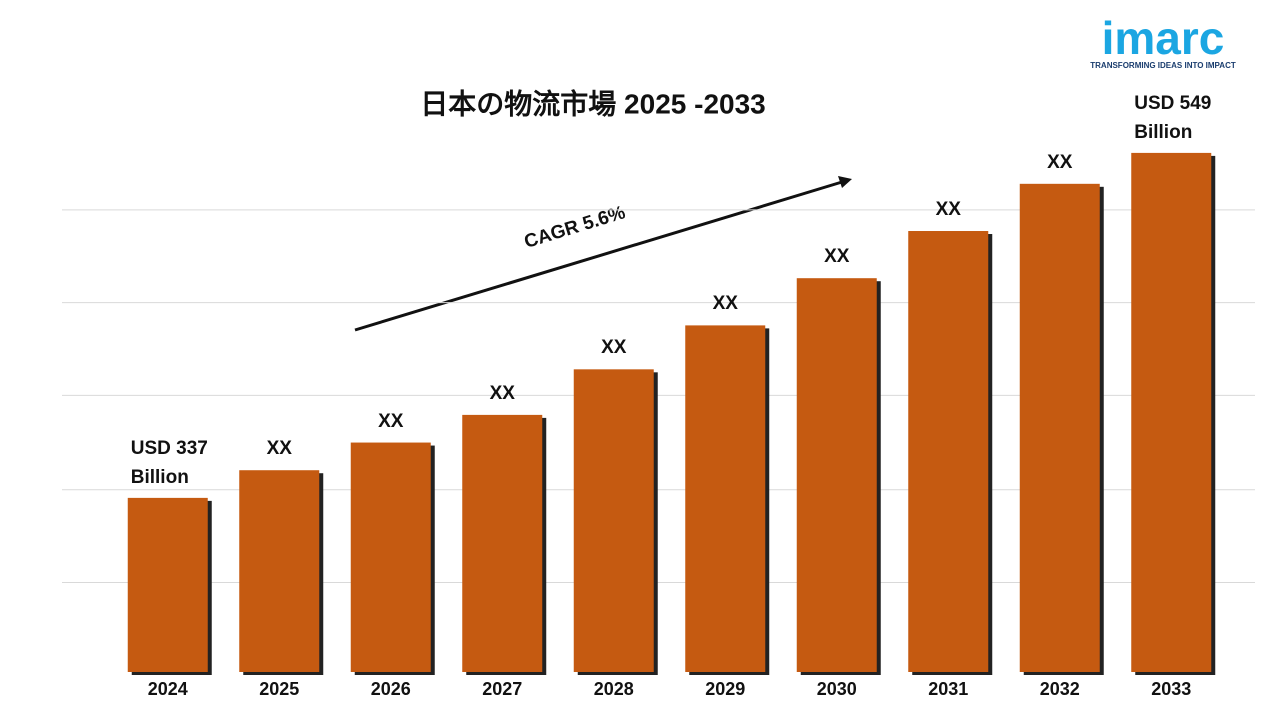  Describe the element at coordinates (502, 689) in the screenshot. I see `x-tick-label: 2027` at that location.